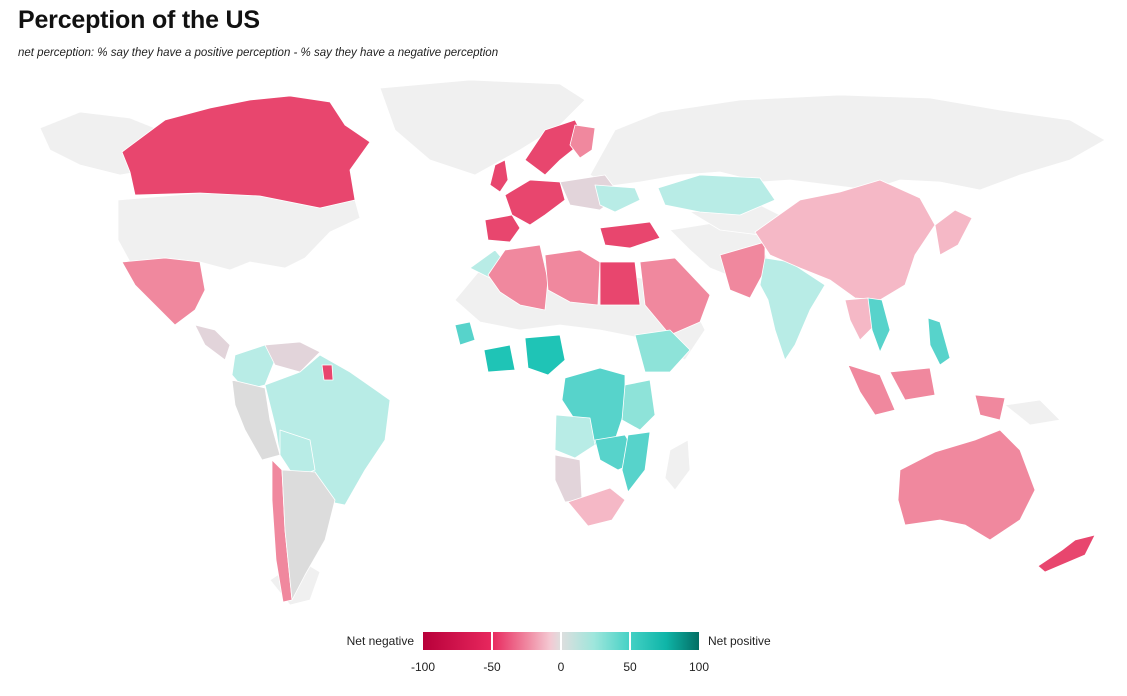  Describe the element at coordinates (845, 240) in the screenshot. I see `region-china` at that location.